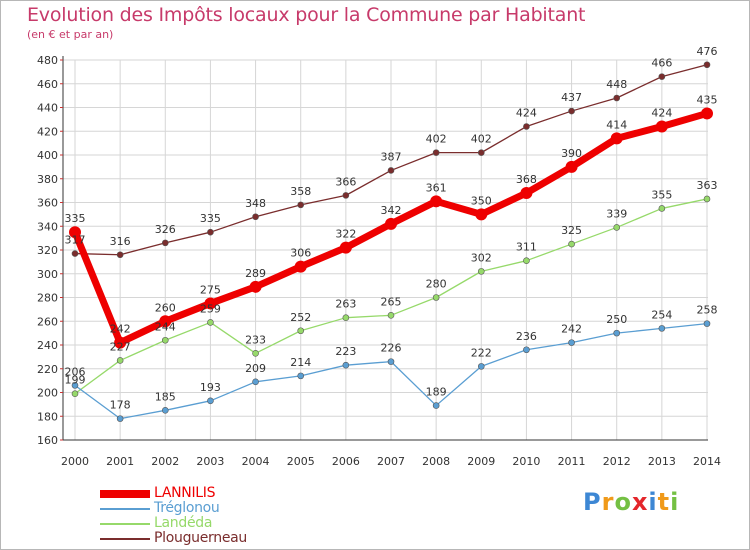 This screenshot has width=750, height=550. Describe the element at coordinates (572, 461) in the screenshot. I see `x-tick-label: 2011` at that location.